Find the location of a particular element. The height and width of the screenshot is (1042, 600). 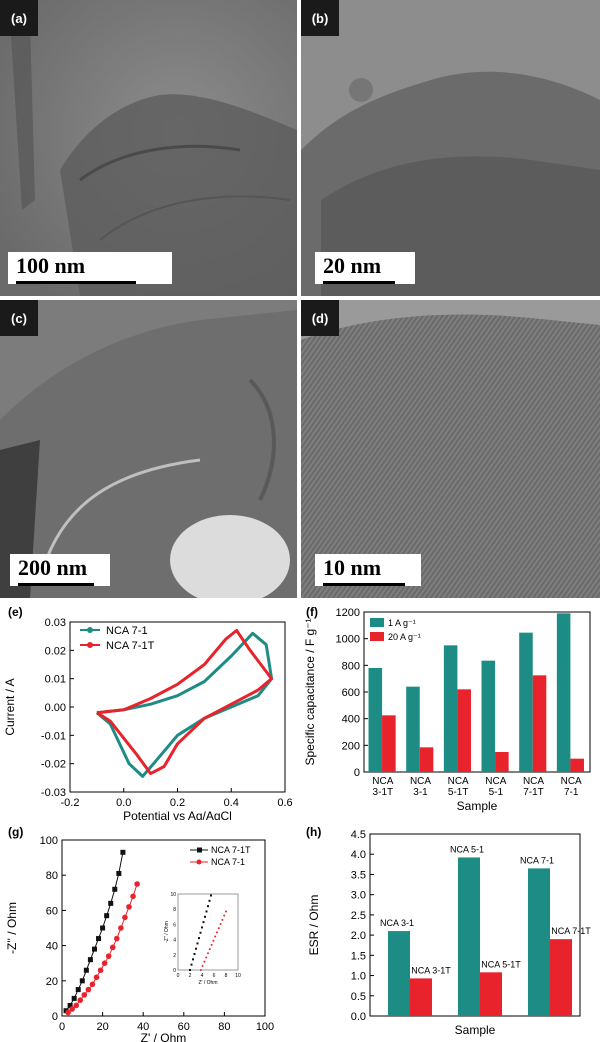

y-tick-label-f: 1000 is located at coordinates (348, 640).